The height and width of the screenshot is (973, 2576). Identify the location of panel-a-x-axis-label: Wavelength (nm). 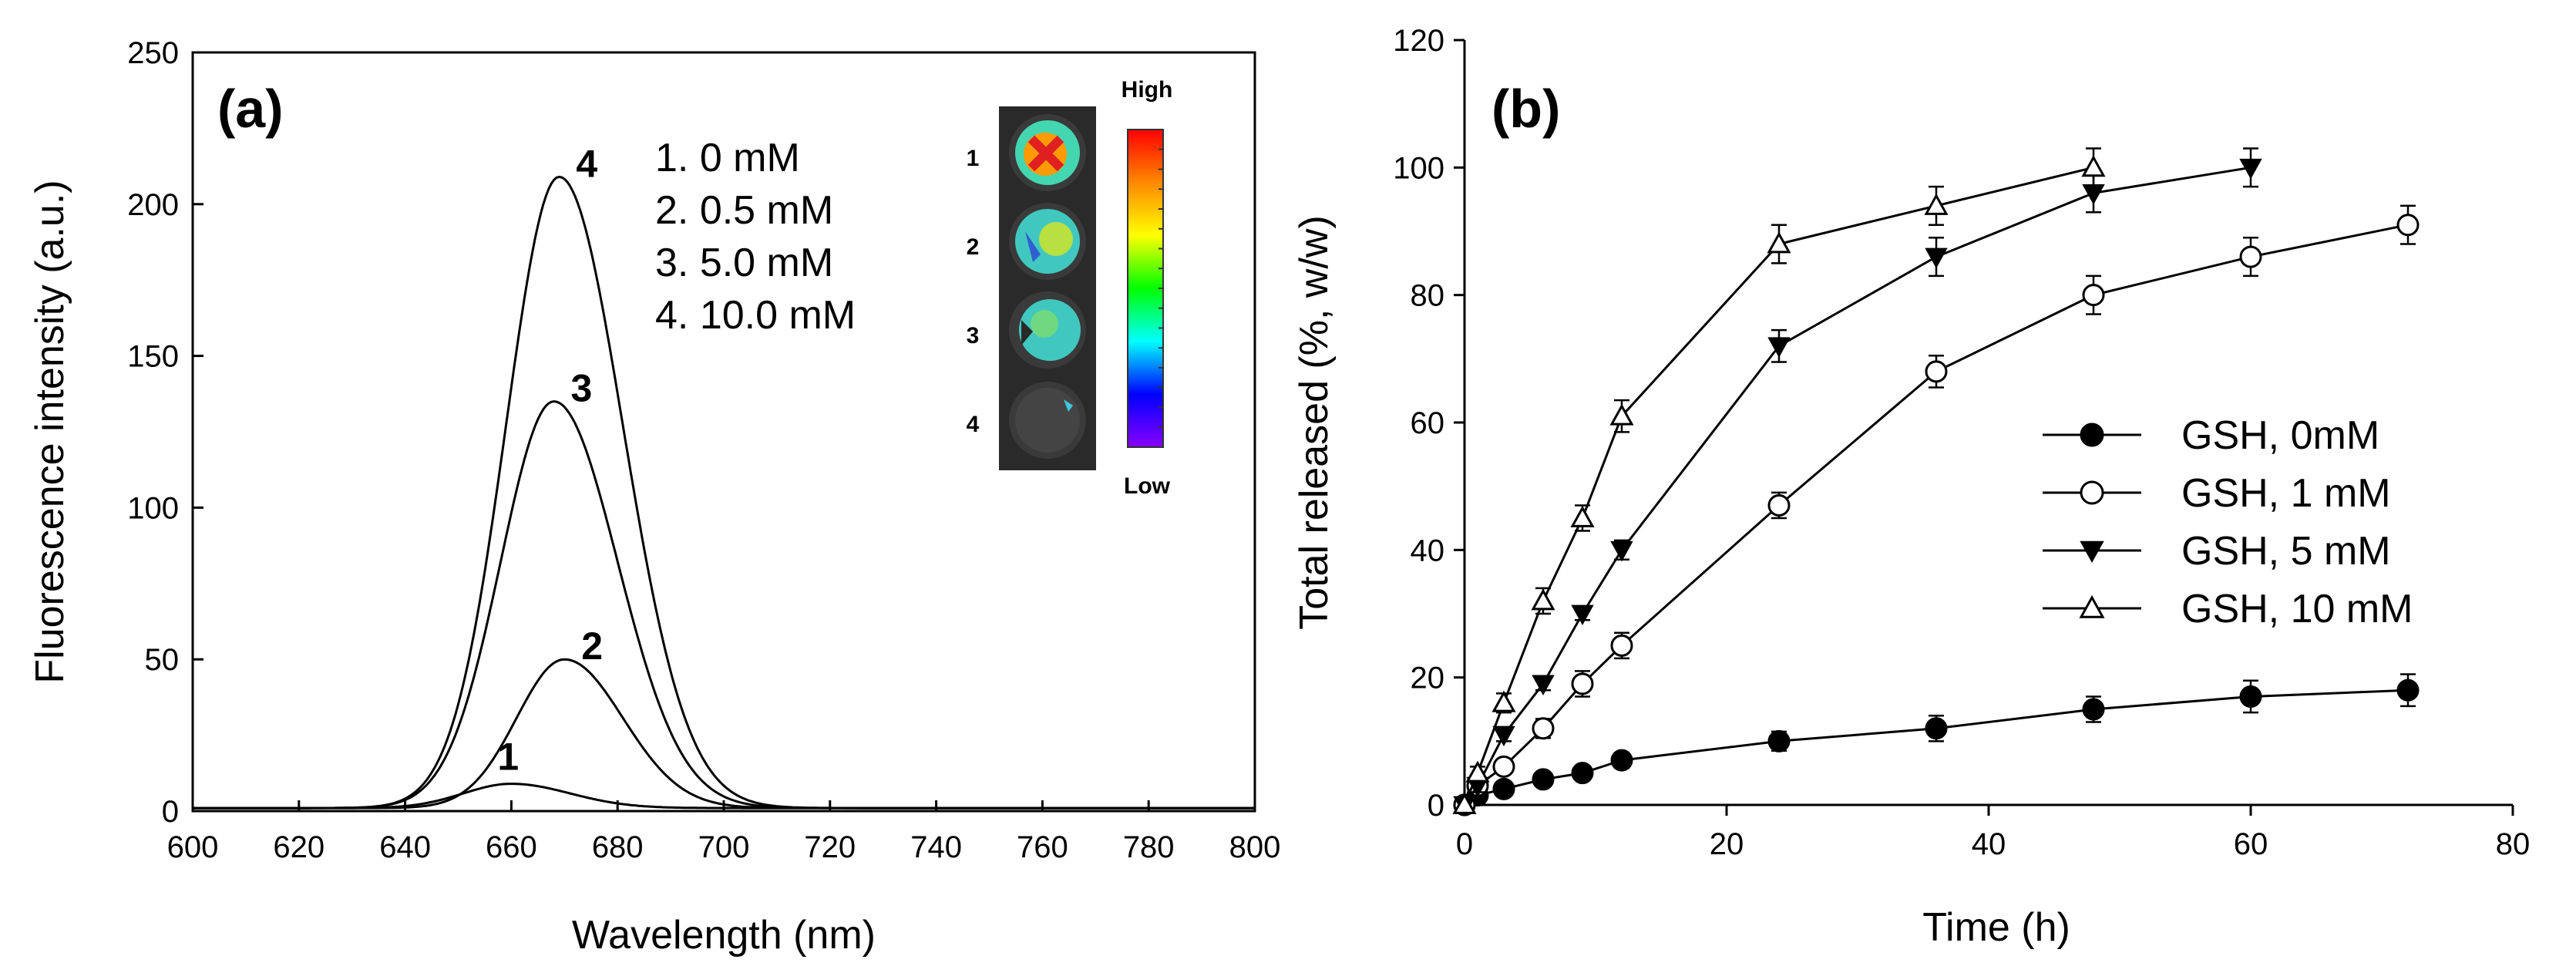
(724, 935).